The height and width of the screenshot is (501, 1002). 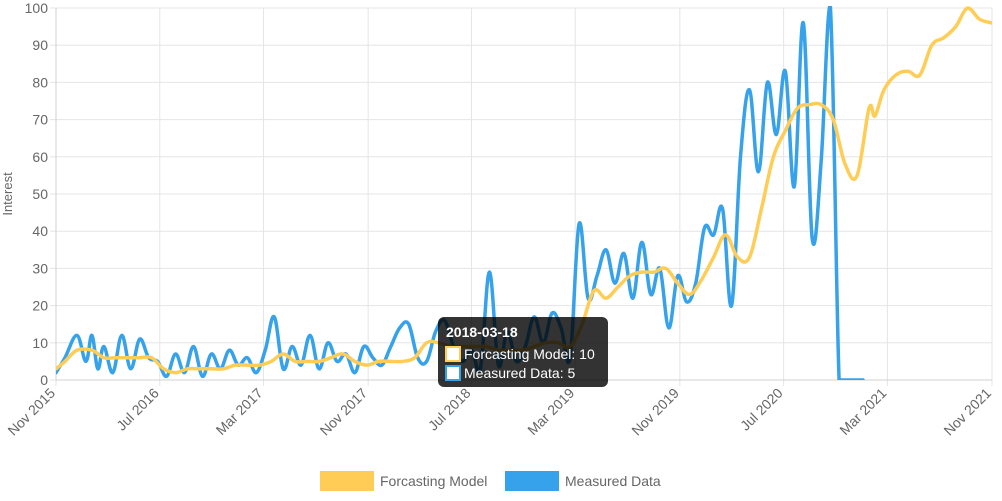 What do you see at coordinates (550, 411) in the screenshot?
I see `x-tick-label: Mar 2019` at bounding box center [550, 411].